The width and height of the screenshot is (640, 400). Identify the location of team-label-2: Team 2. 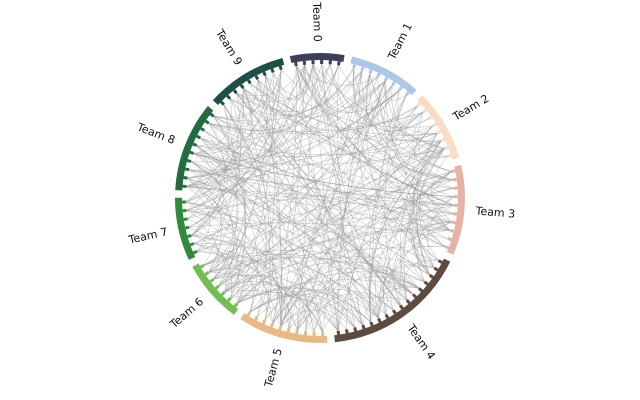
(471, 108).